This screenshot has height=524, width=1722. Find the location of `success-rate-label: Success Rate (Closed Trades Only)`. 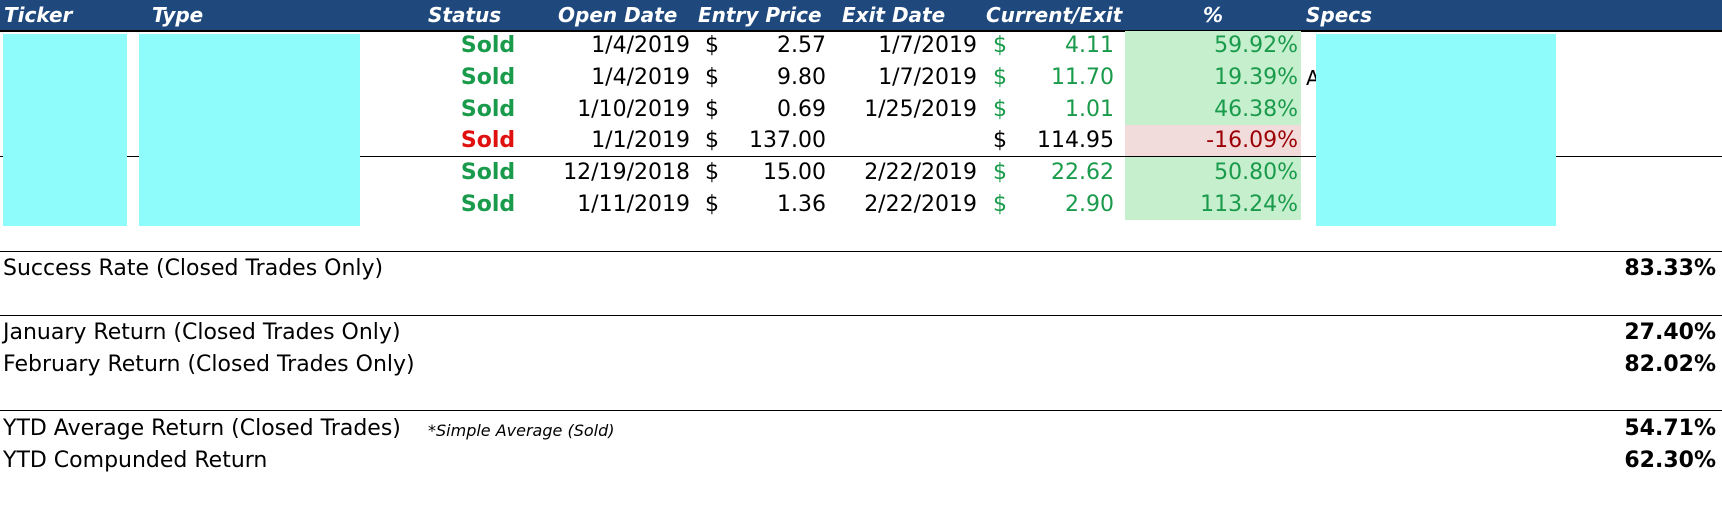

success-rate-label: Success Rate (Closed Trades Only) is located at coordinates (193, 268).